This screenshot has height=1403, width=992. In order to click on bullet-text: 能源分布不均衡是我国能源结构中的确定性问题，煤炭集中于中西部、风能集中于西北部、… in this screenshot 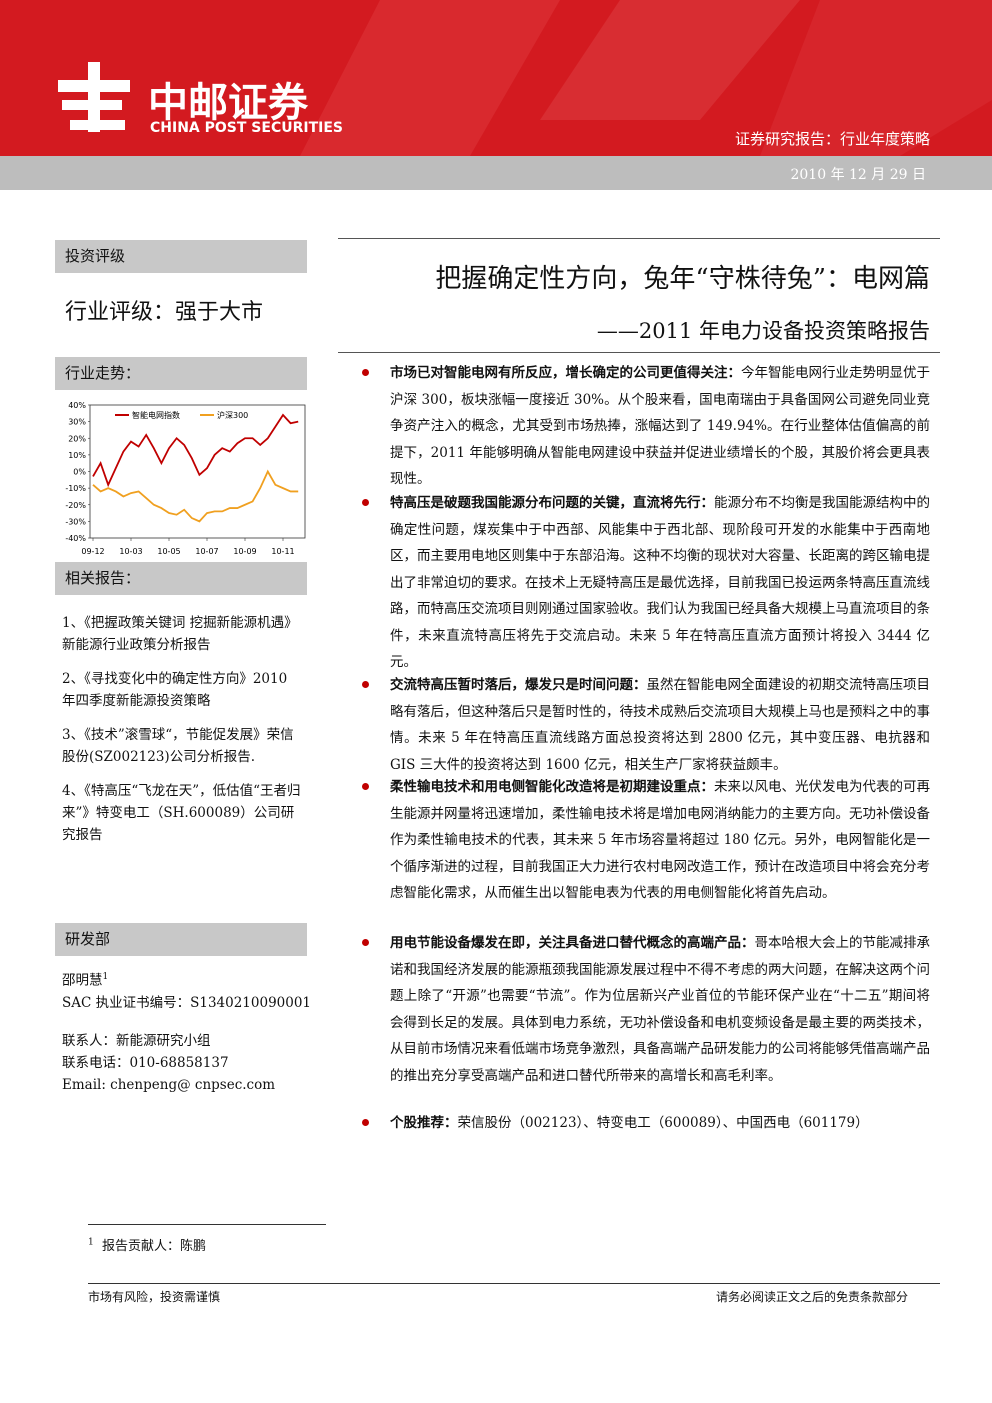, I will do `click(660, 582)`.